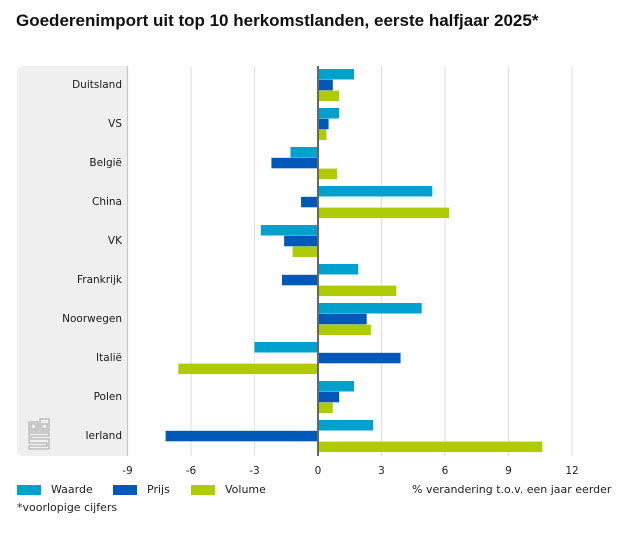 The width and height of the screenshot is (626, 541). Describe the element at coordinates (29, 490) in the screenshot. I see `legend-swatch-waarde` at that location.